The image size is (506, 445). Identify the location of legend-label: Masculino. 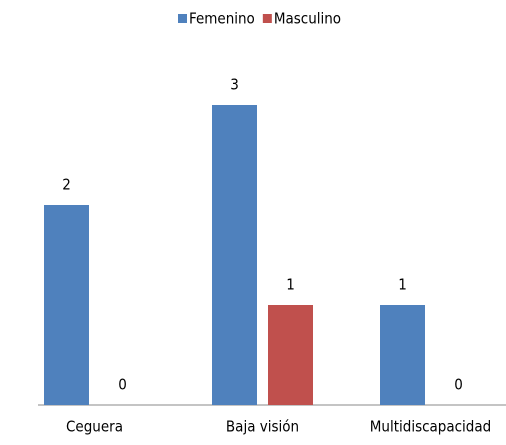
(307, 19).